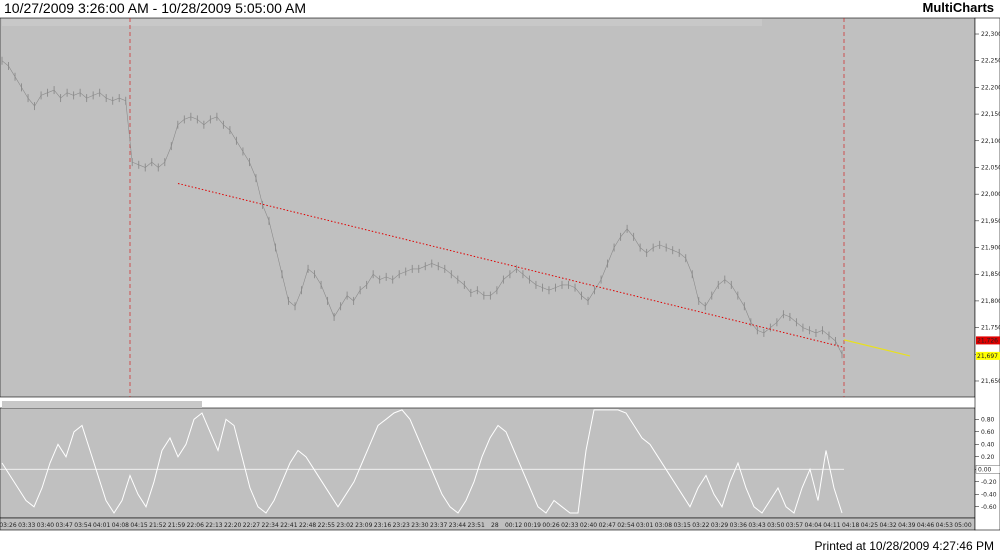 This screenshot has width=1000, height=554. Describe the element at coordinates (82, 525) in the screenshot. I see `x-tick-label: 03:54` at that location.